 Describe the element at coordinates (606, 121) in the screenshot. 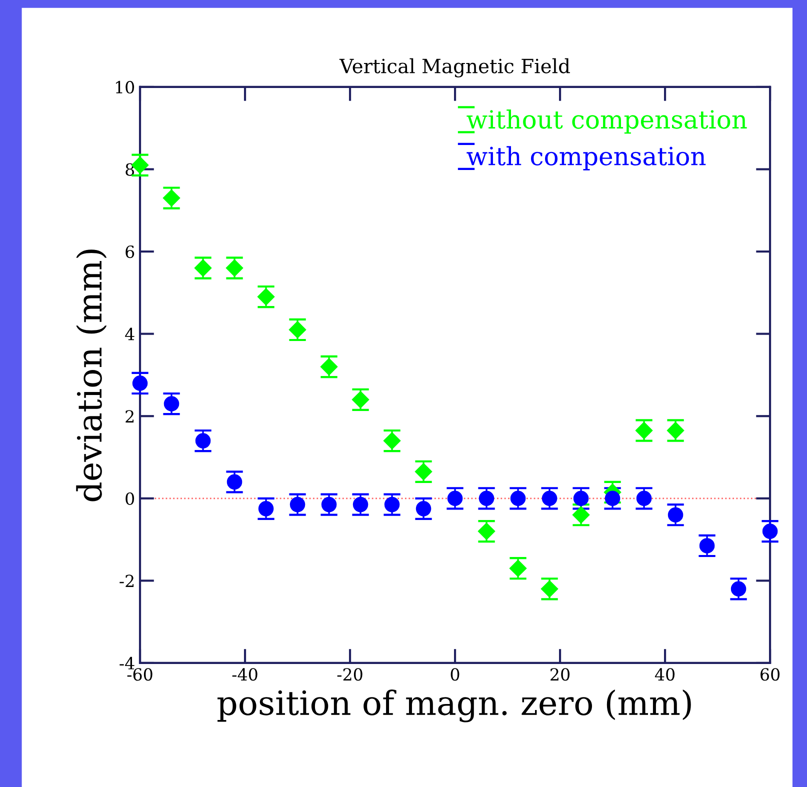

I see `legend-label: without compensation` at that location.